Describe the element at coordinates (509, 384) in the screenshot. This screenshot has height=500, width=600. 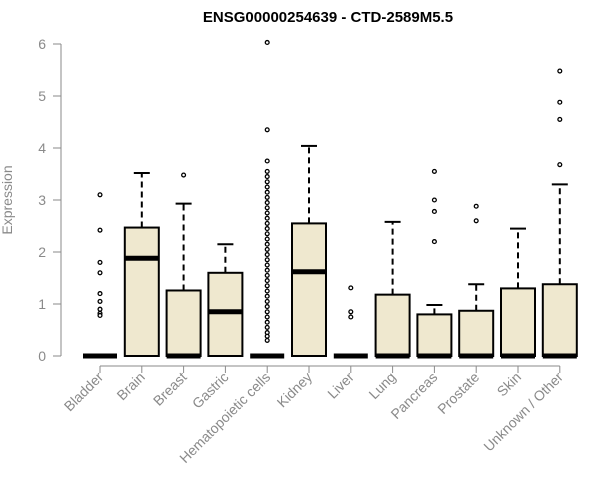
I see `x-tick-label: Skin` at that location.